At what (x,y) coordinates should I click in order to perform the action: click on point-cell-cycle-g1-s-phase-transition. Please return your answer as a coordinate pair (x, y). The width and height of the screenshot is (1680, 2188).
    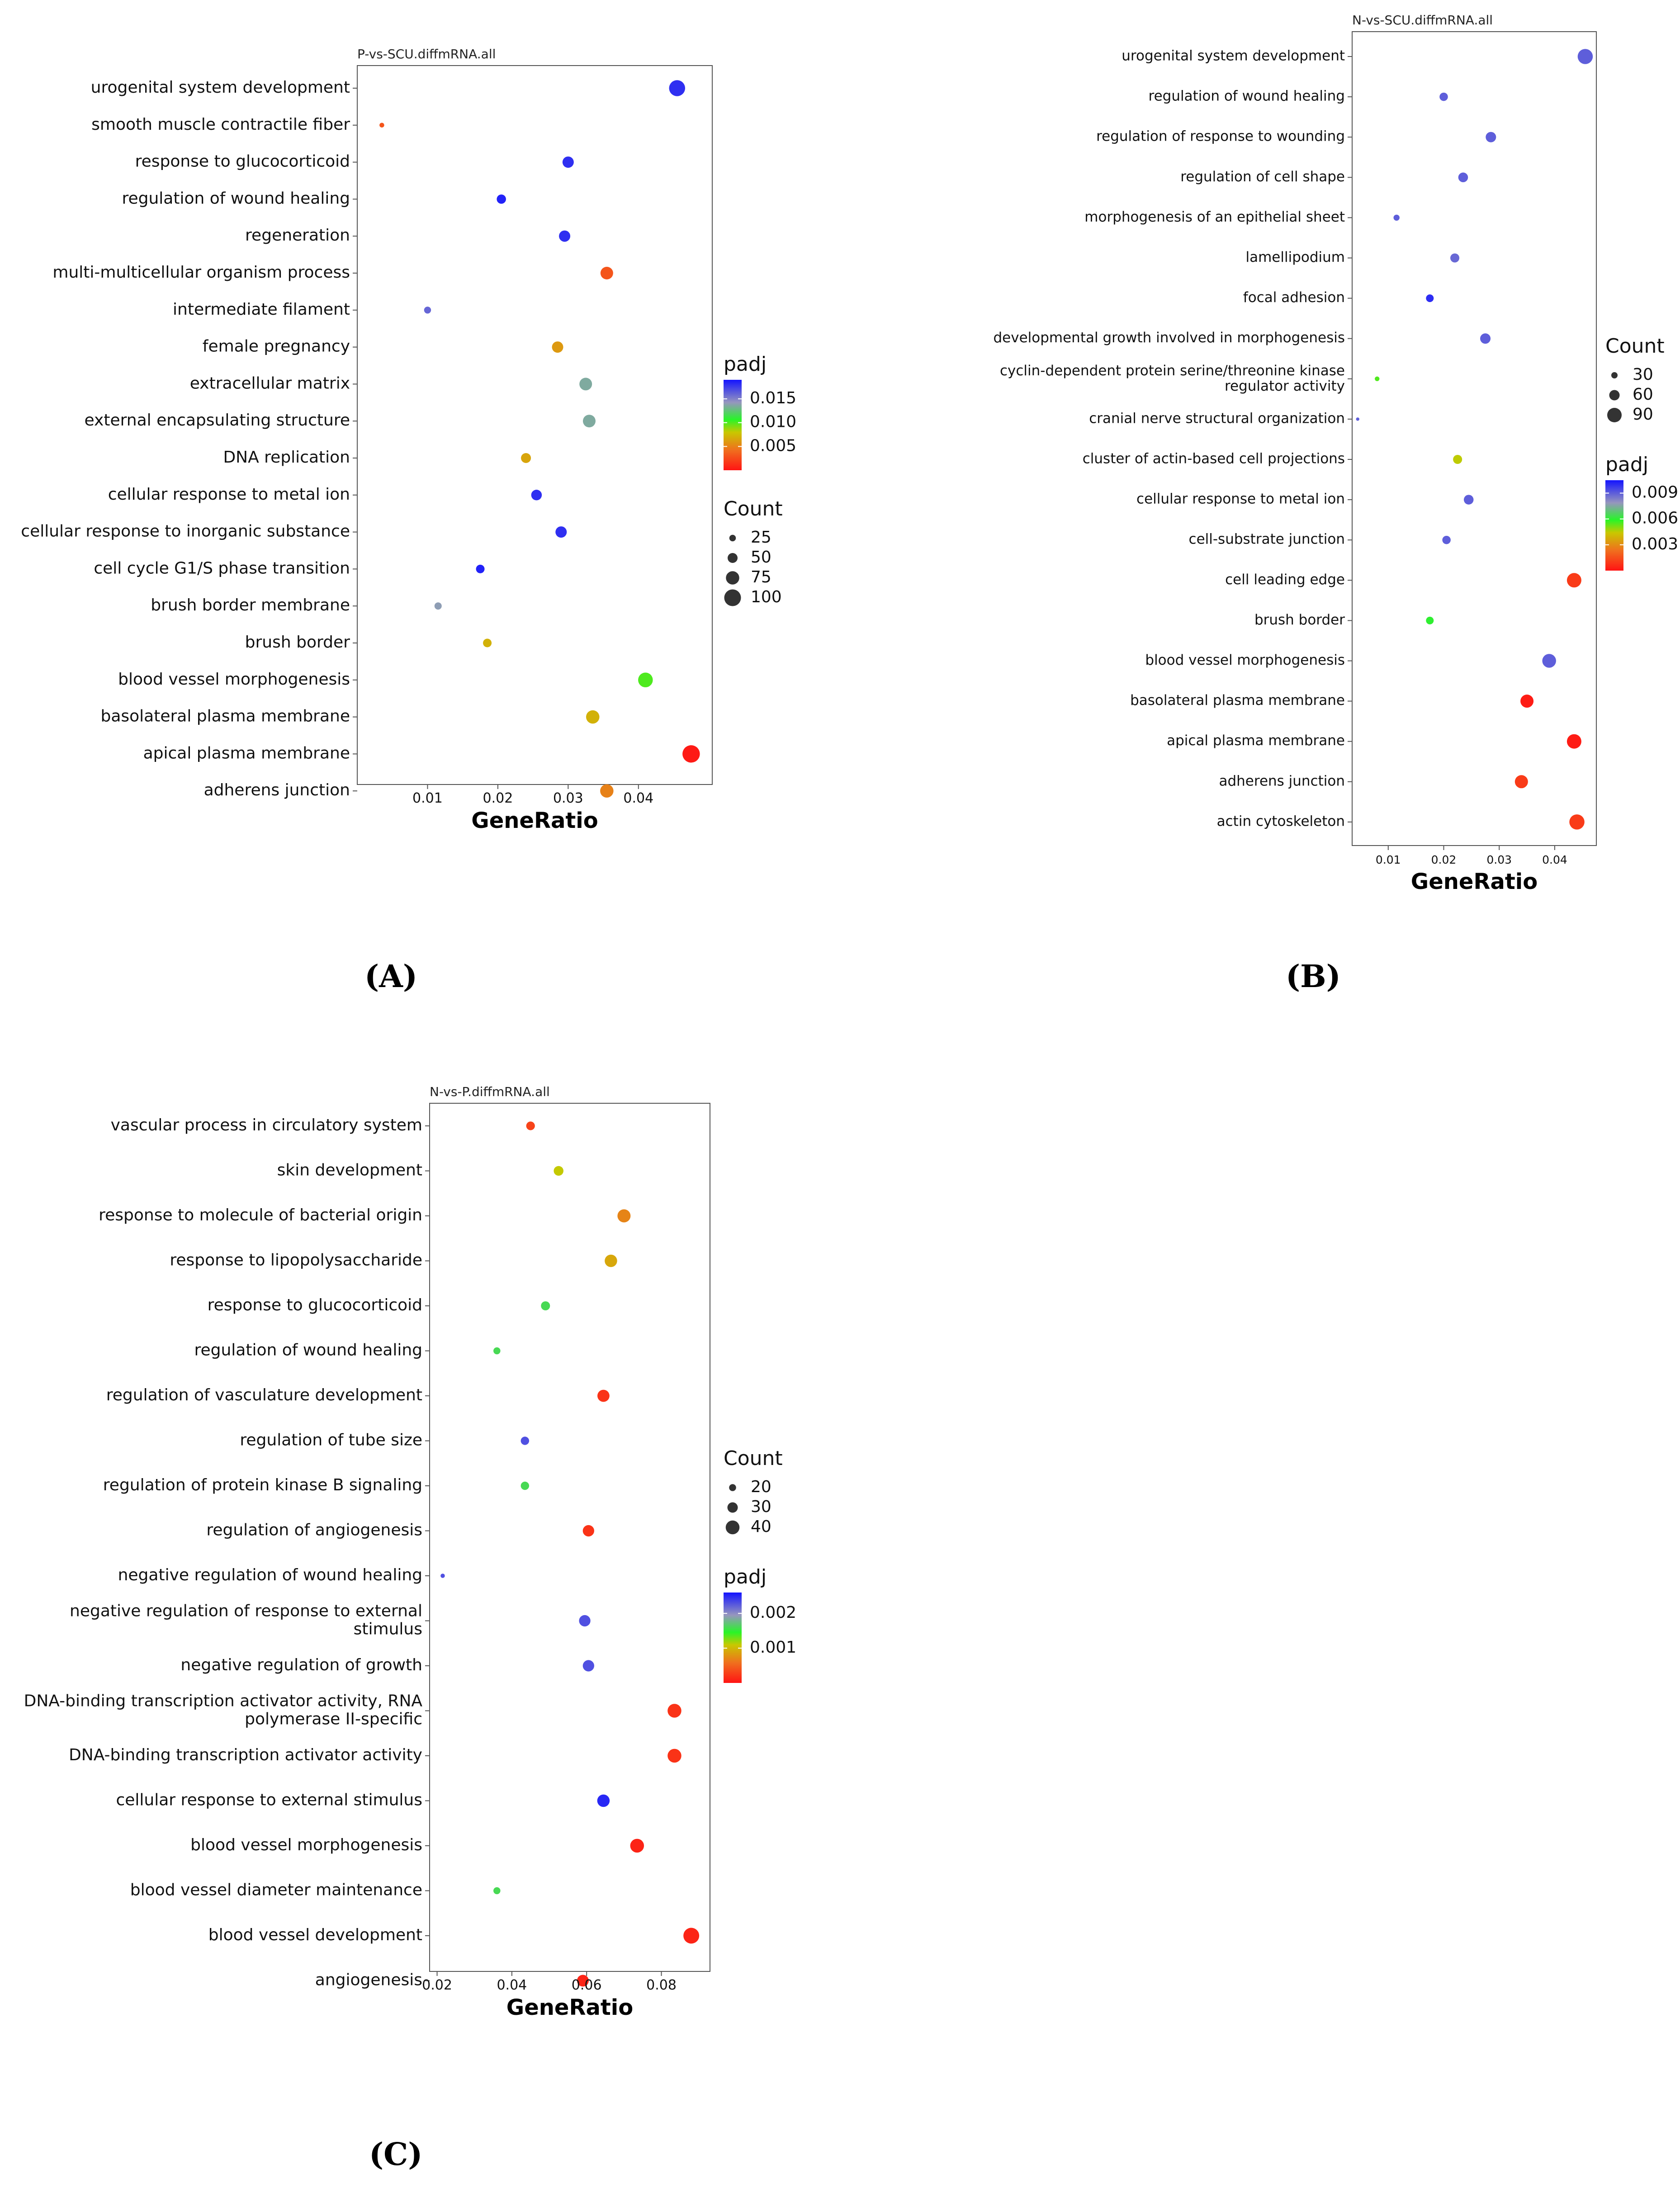
    Looking at the image, I should click on (480, 568).